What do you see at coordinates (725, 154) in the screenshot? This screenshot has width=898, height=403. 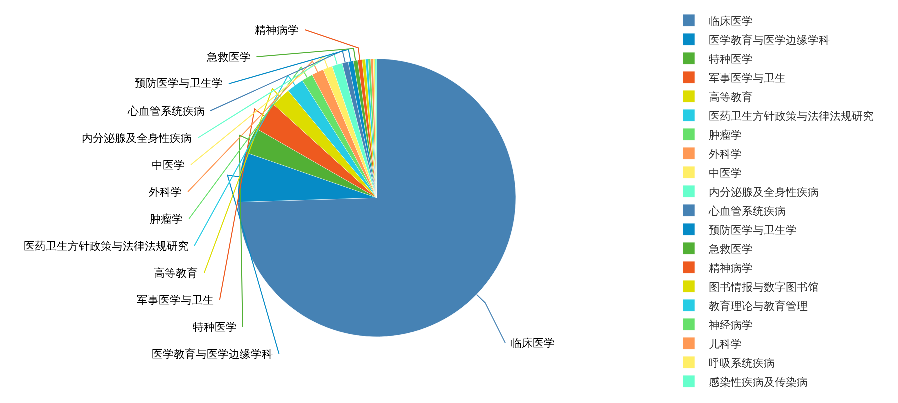 I see `legend-label: 外科学` at bounding box center [725, 154].